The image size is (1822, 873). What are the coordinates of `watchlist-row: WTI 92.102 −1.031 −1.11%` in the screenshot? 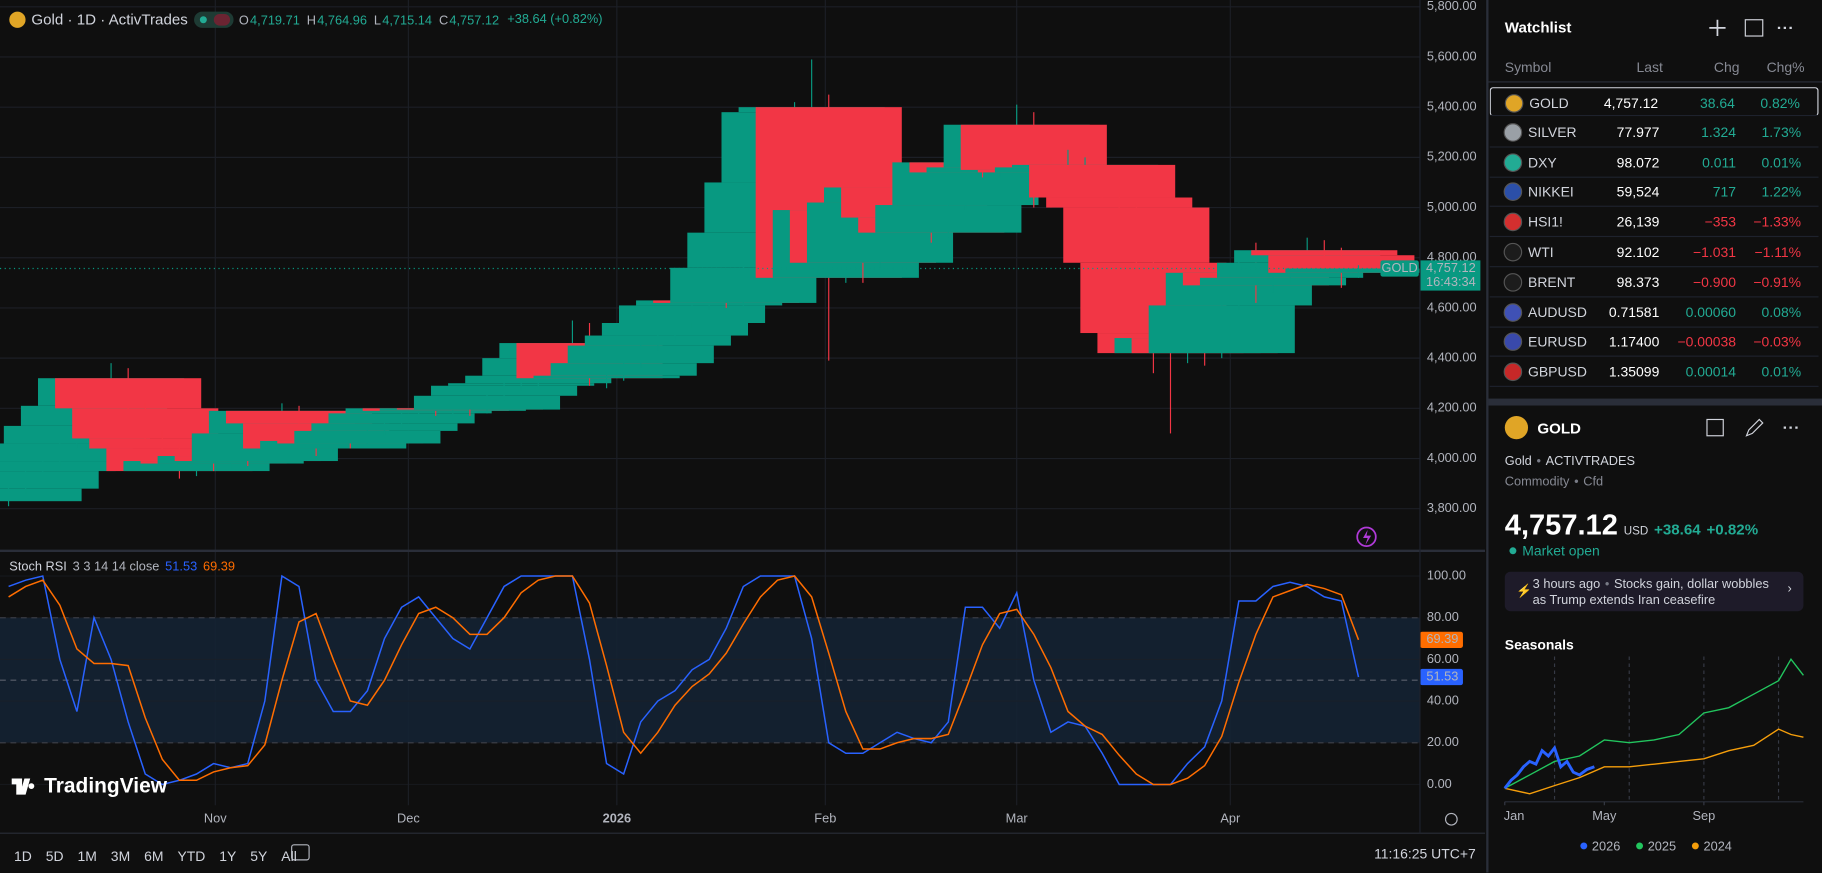 It's located at (1654, 252).